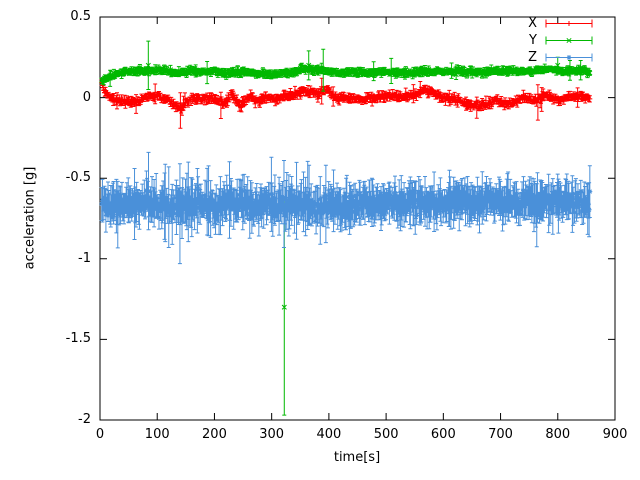 The image size is (640, 480). What do you see at coordinates (214, 434) in the screenshot?
I see `x-tick-label: 200` at bounding box center [214, 434].